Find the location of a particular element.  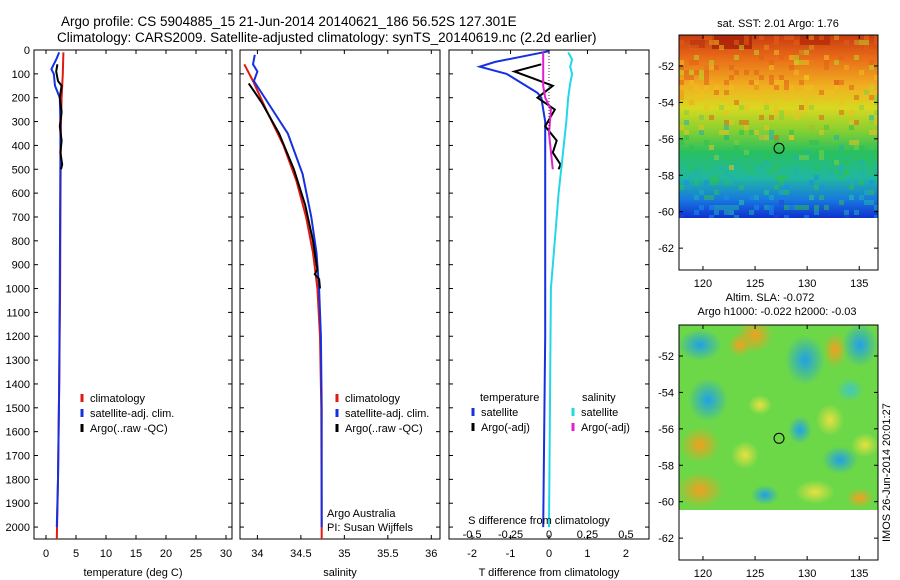

legend-entry: Argo(..raw -QC) is located at coordinates (384, 429).